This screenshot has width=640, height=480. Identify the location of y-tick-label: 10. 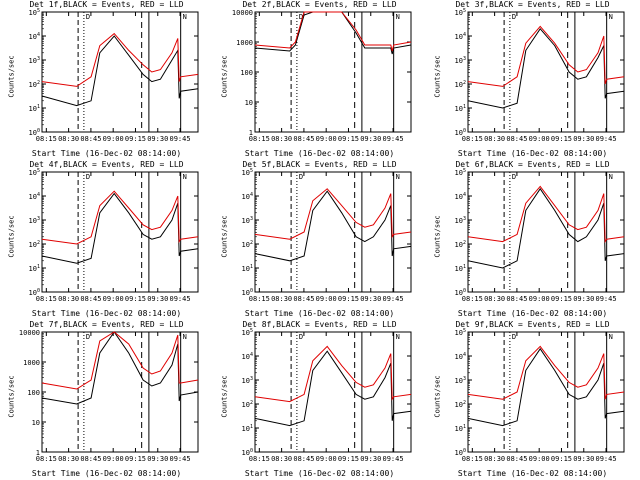
(249, 103).